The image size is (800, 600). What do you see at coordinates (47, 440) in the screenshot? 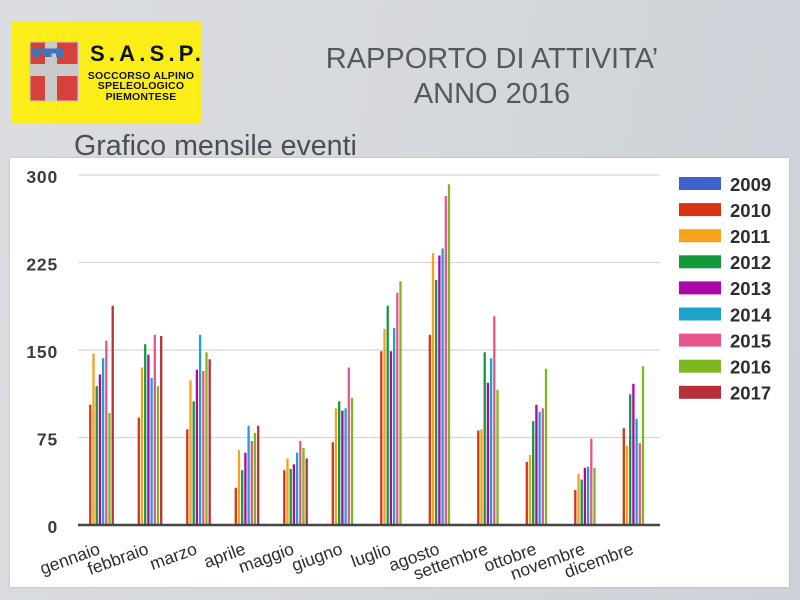
I see `svg-text: 75` at bounding box center [47, 440].